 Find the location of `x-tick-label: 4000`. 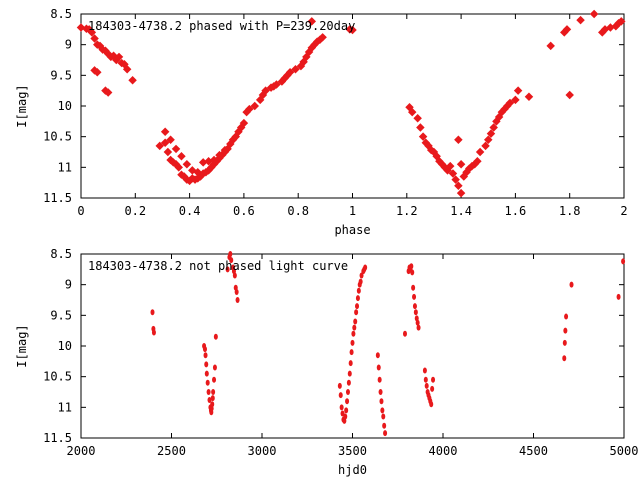

x-tick-label: 4000 is located at coordinates (443, 451).